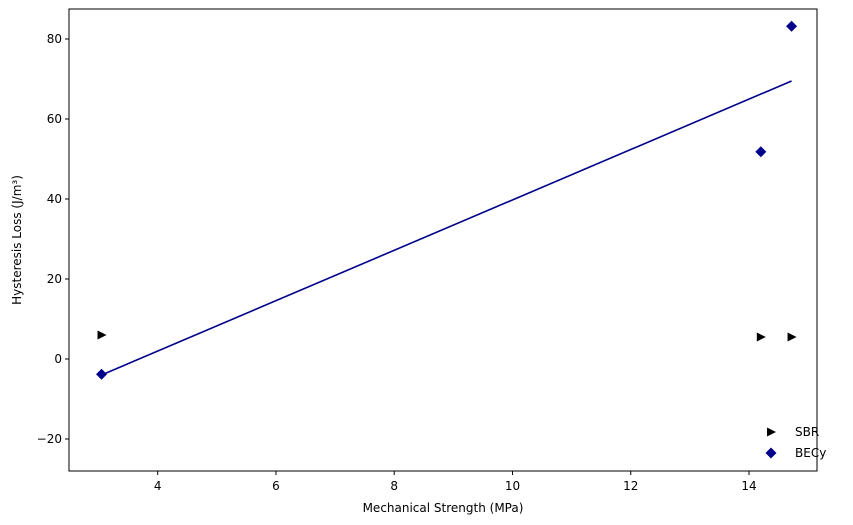 This screenshot has width=853, height=525. I want to click on x-tick-label: 8, so click(394, 486).